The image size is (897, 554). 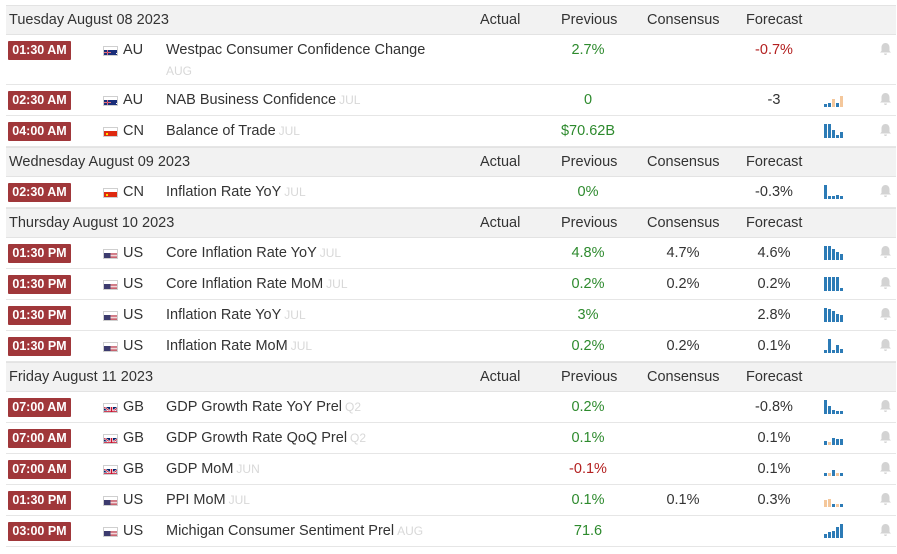 What do you see at coordinates (451, 131) in the screenshot?
I see `event-row: 04:00 AM CN Balance of Trade JUL $70.62B` at bounding box center [451, 131].